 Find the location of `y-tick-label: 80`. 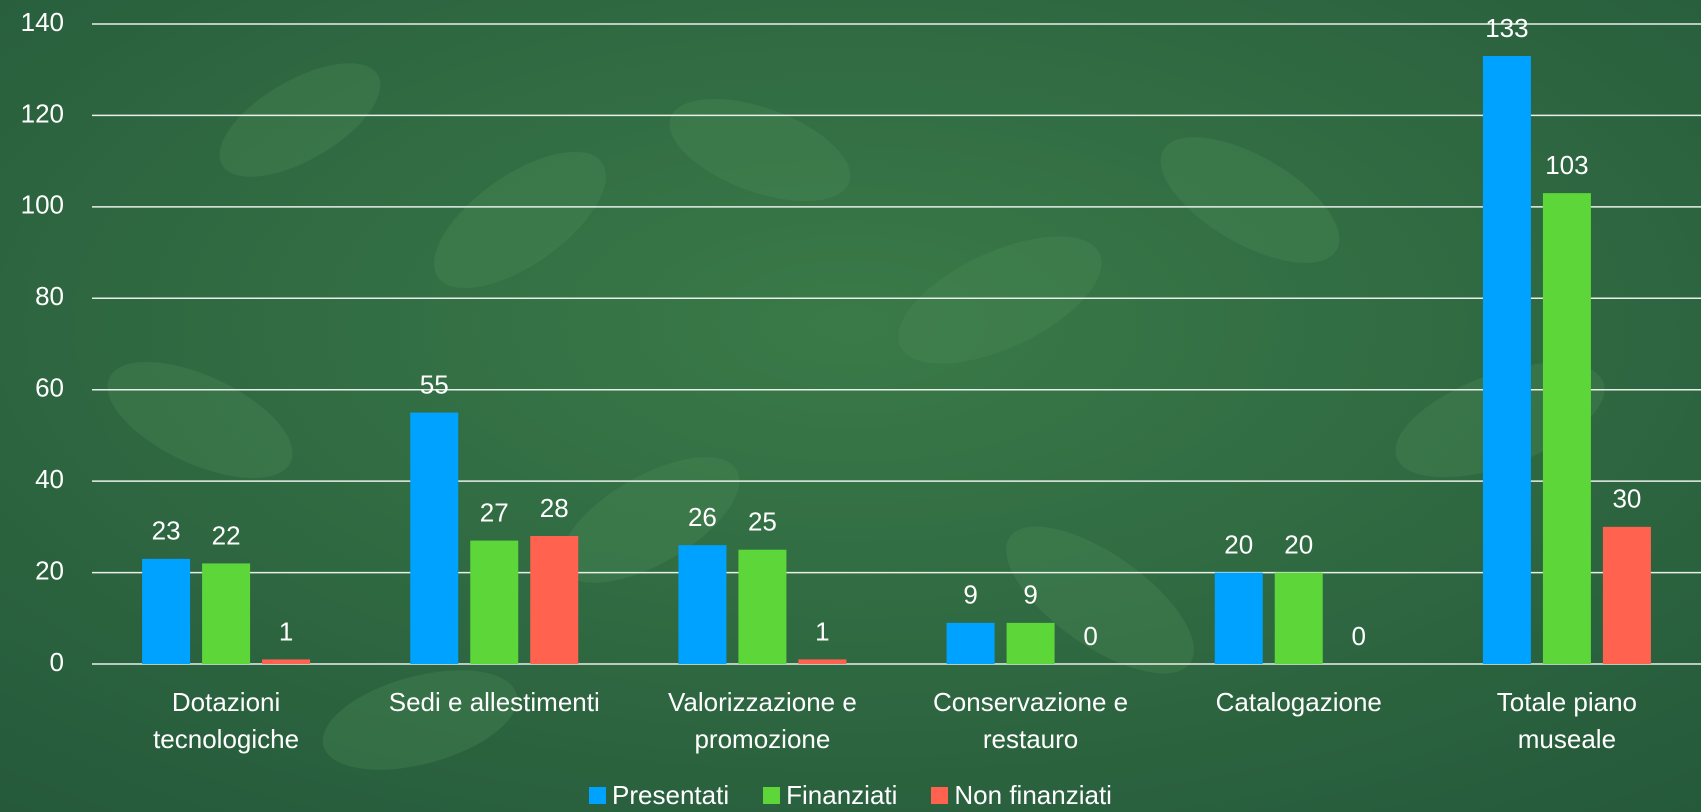

y-tick-label: 80 is located at coordinates (49, 296).